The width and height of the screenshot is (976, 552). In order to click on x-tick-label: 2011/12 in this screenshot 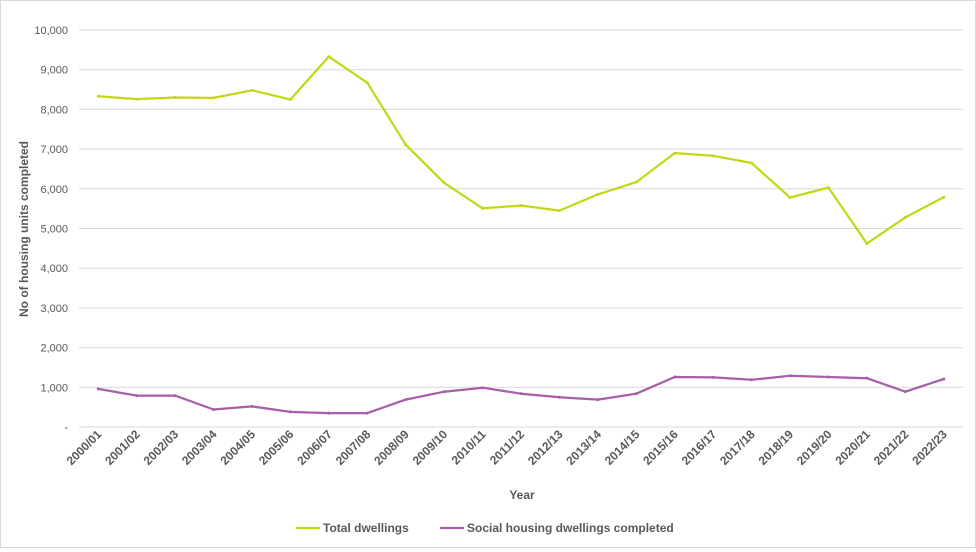, I will do `click(507, 447)`.